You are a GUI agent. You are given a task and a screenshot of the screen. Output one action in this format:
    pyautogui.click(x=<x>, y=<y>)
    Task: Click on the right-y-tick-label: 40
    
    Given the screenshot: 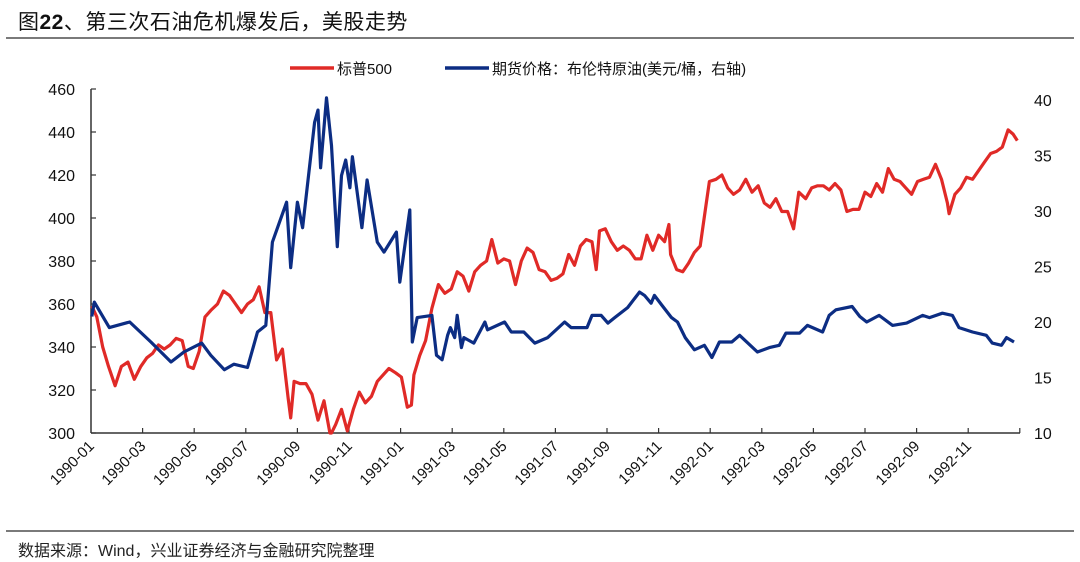 What is the action you would take?
    pyautogui.click(x=1043, y=101)
    